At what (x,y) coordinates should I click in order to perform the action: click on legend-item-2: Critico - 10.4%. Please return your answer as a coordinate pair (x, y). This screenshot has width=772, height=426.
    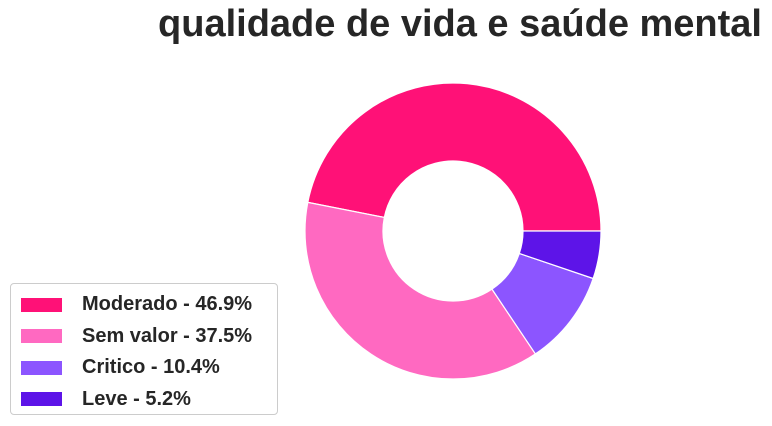
    Looking at the image, I should click on (149, 368).